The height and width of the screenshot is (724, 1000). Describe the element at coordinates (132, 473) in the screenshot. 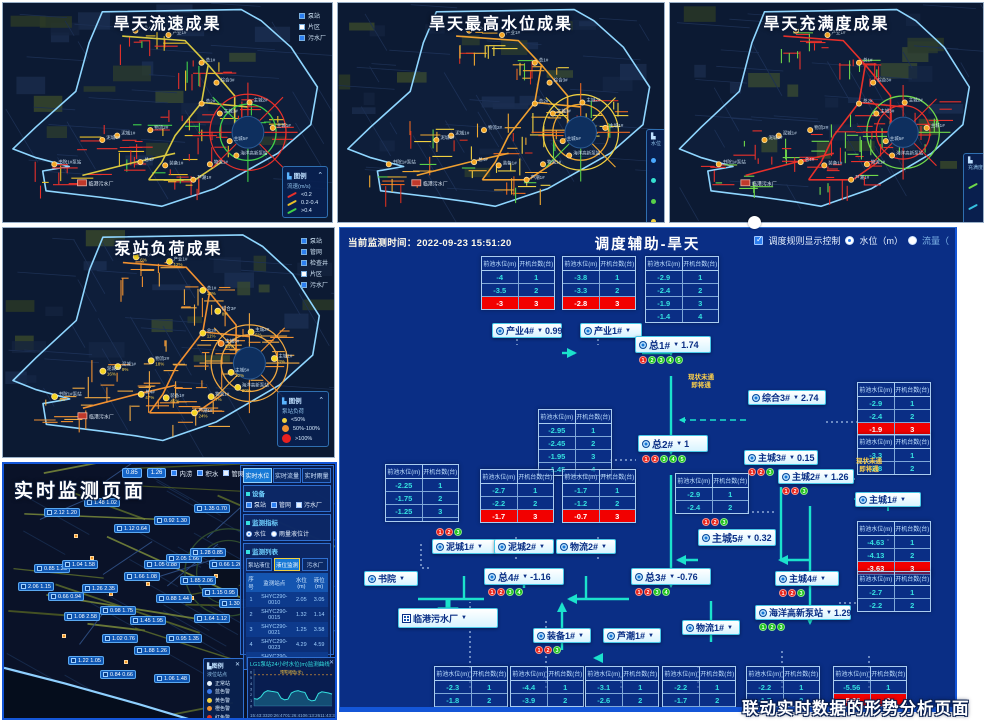

I see `toolbar-pill: 0.85` at that location.